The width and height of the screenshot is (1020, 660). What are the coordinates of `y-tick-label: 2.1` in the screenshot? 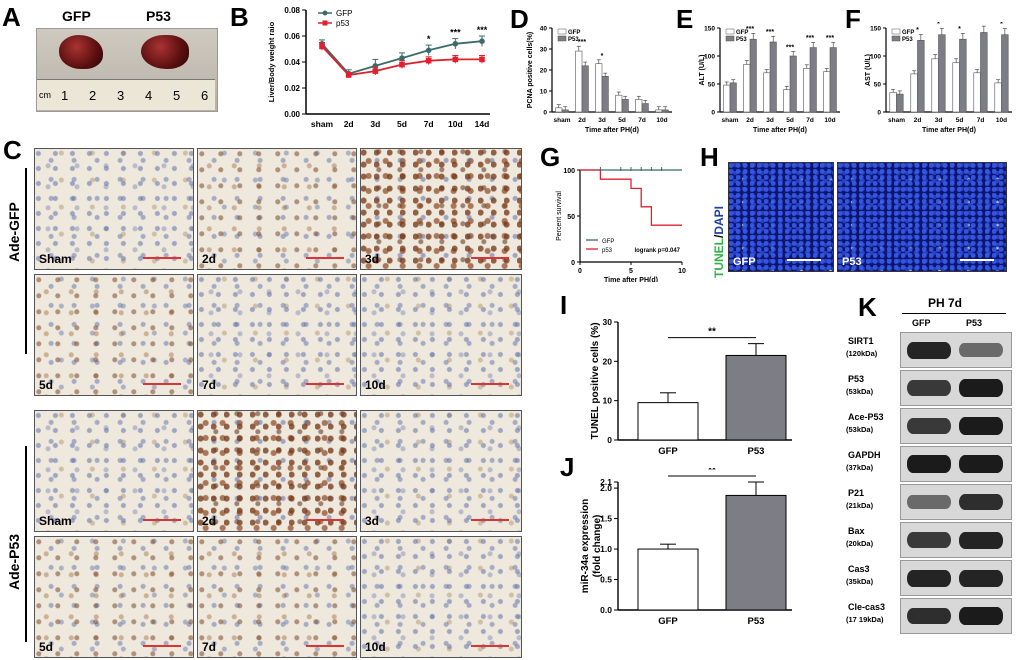 It's located at (606, 482).